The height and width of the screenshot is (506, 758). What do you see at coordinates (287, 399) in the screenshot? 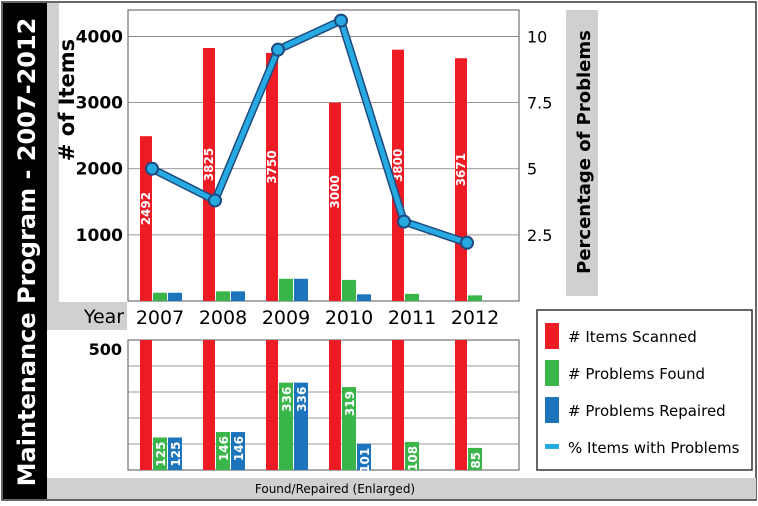
I see `data-label-problems-found: 336` at bounding box center [287, 399].